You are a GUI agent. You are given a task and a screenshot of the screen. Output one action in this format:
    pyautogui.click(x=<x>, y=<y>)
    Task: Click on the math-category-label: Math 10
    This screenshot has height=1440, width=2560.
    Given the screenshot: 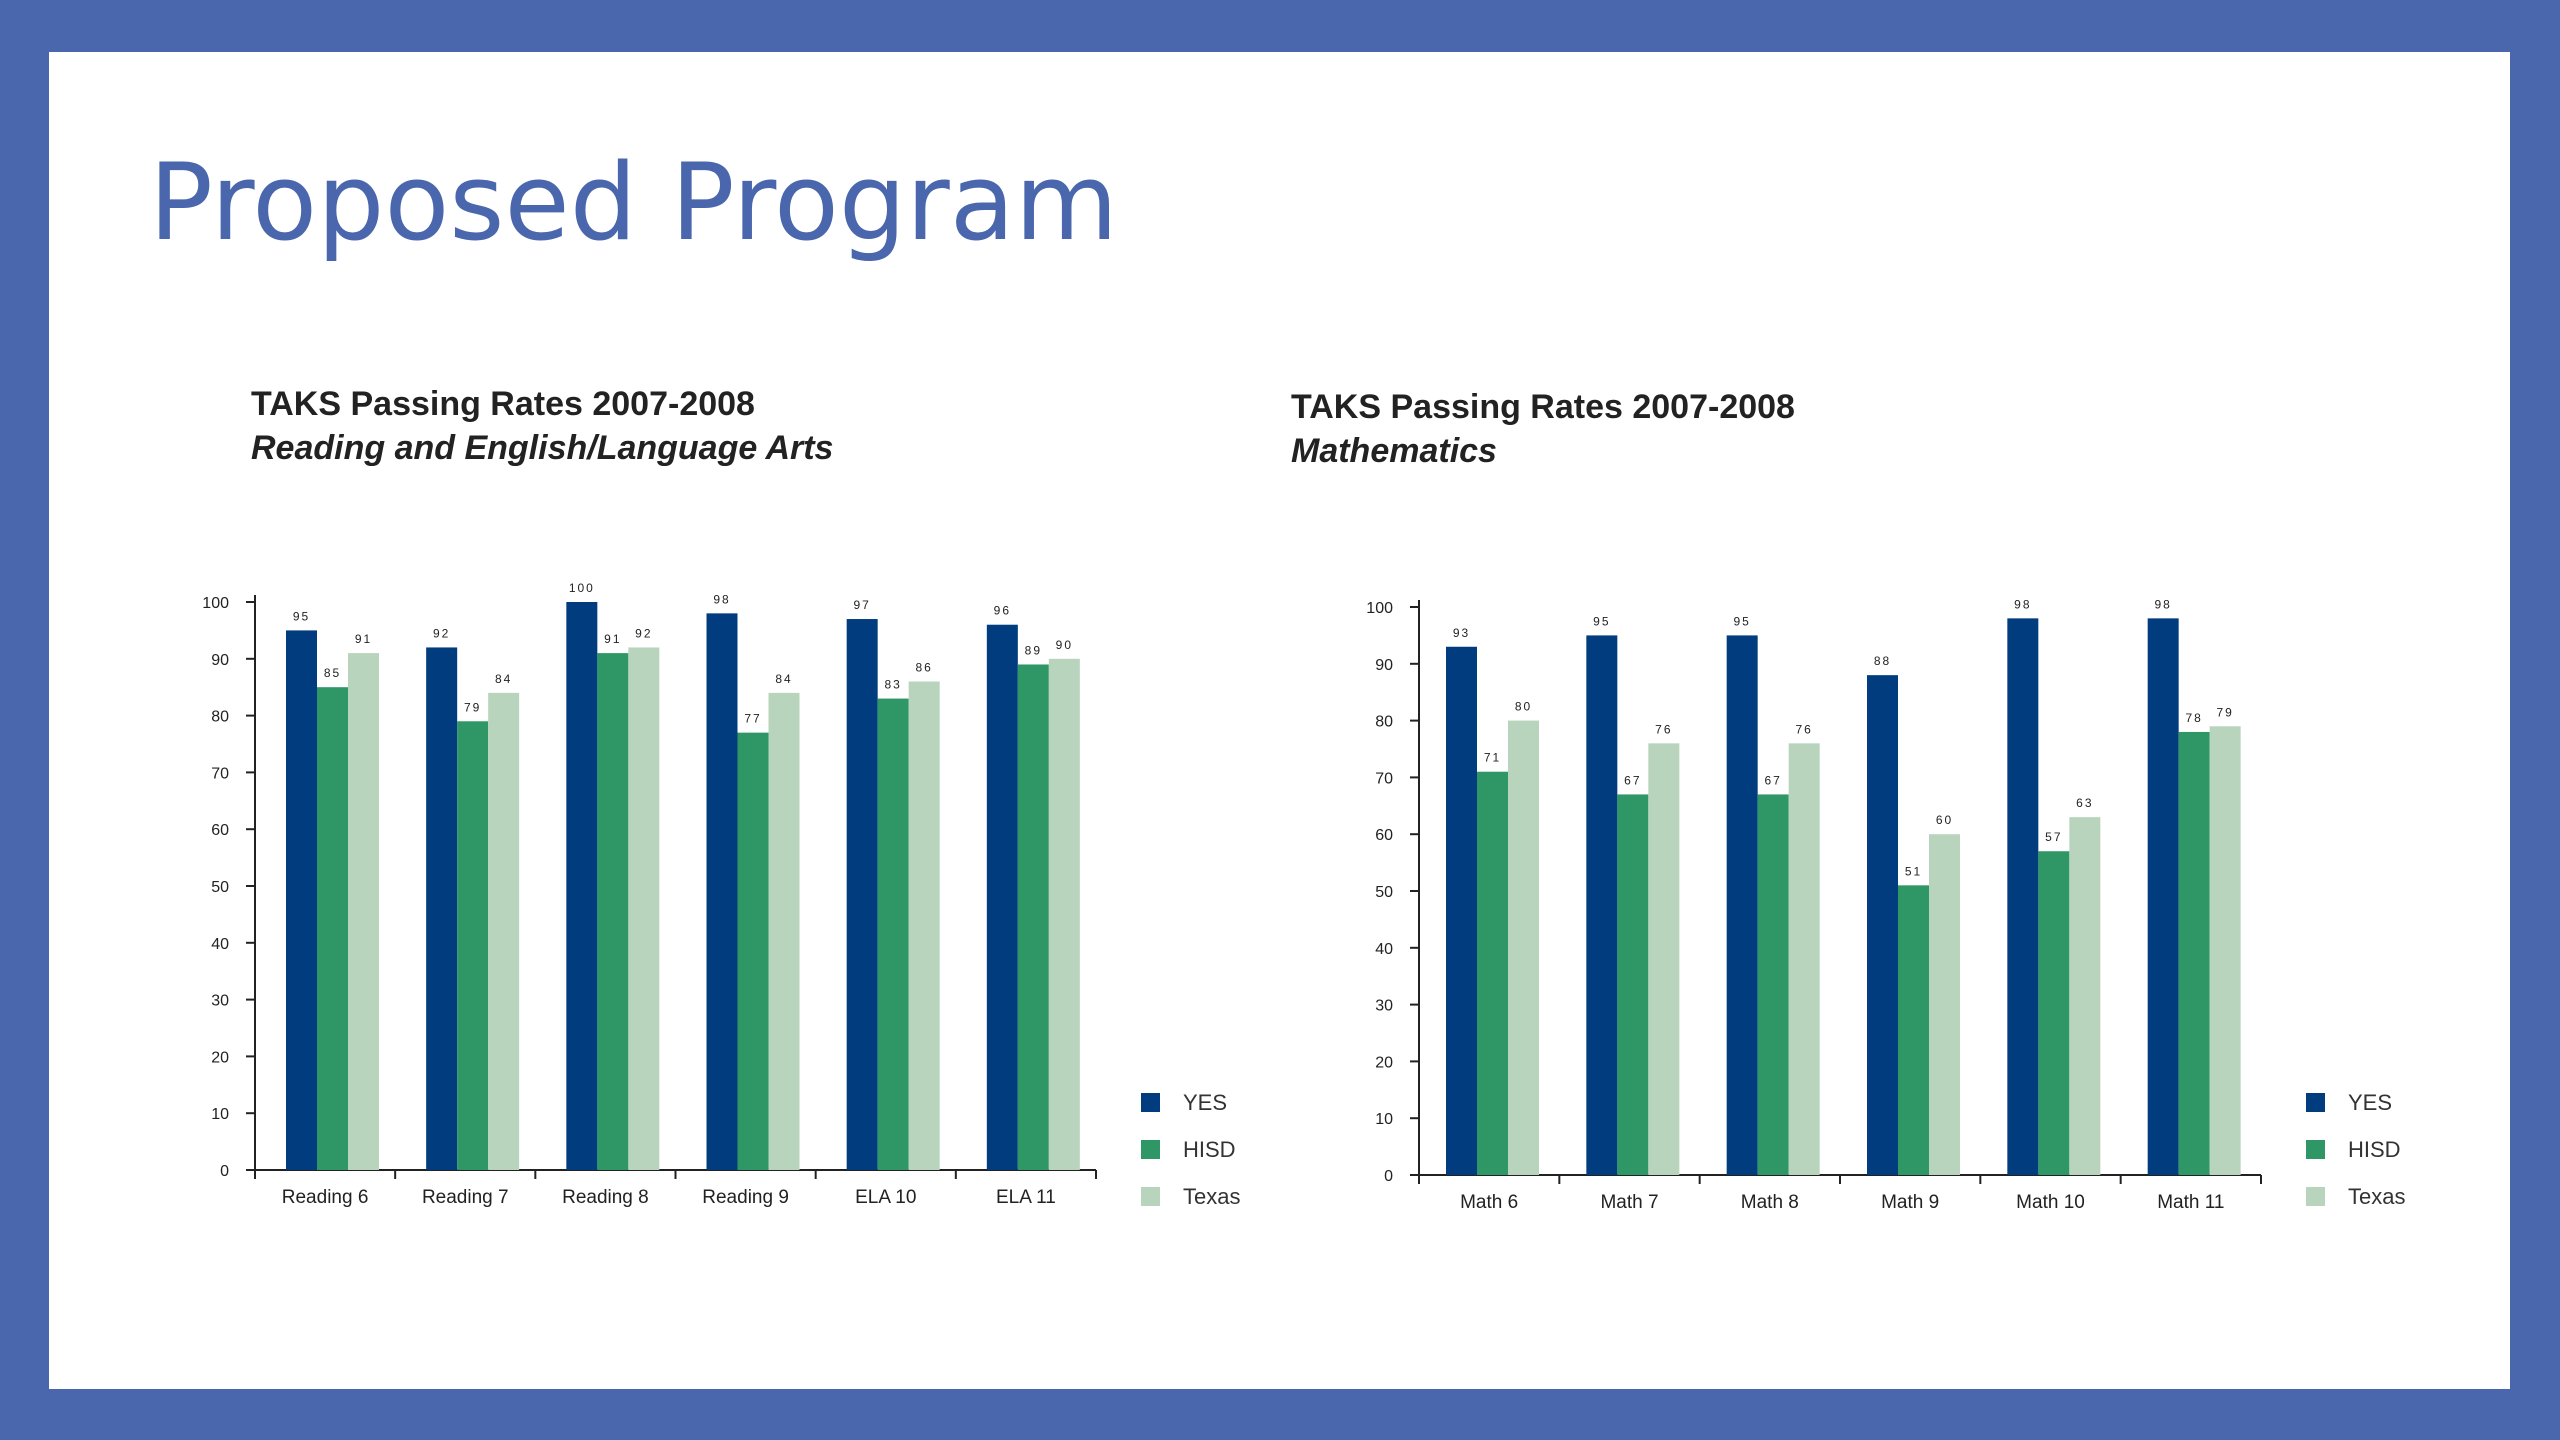 What is the action you would take?
    pyautogui.click(x=2050, y=1202)
    